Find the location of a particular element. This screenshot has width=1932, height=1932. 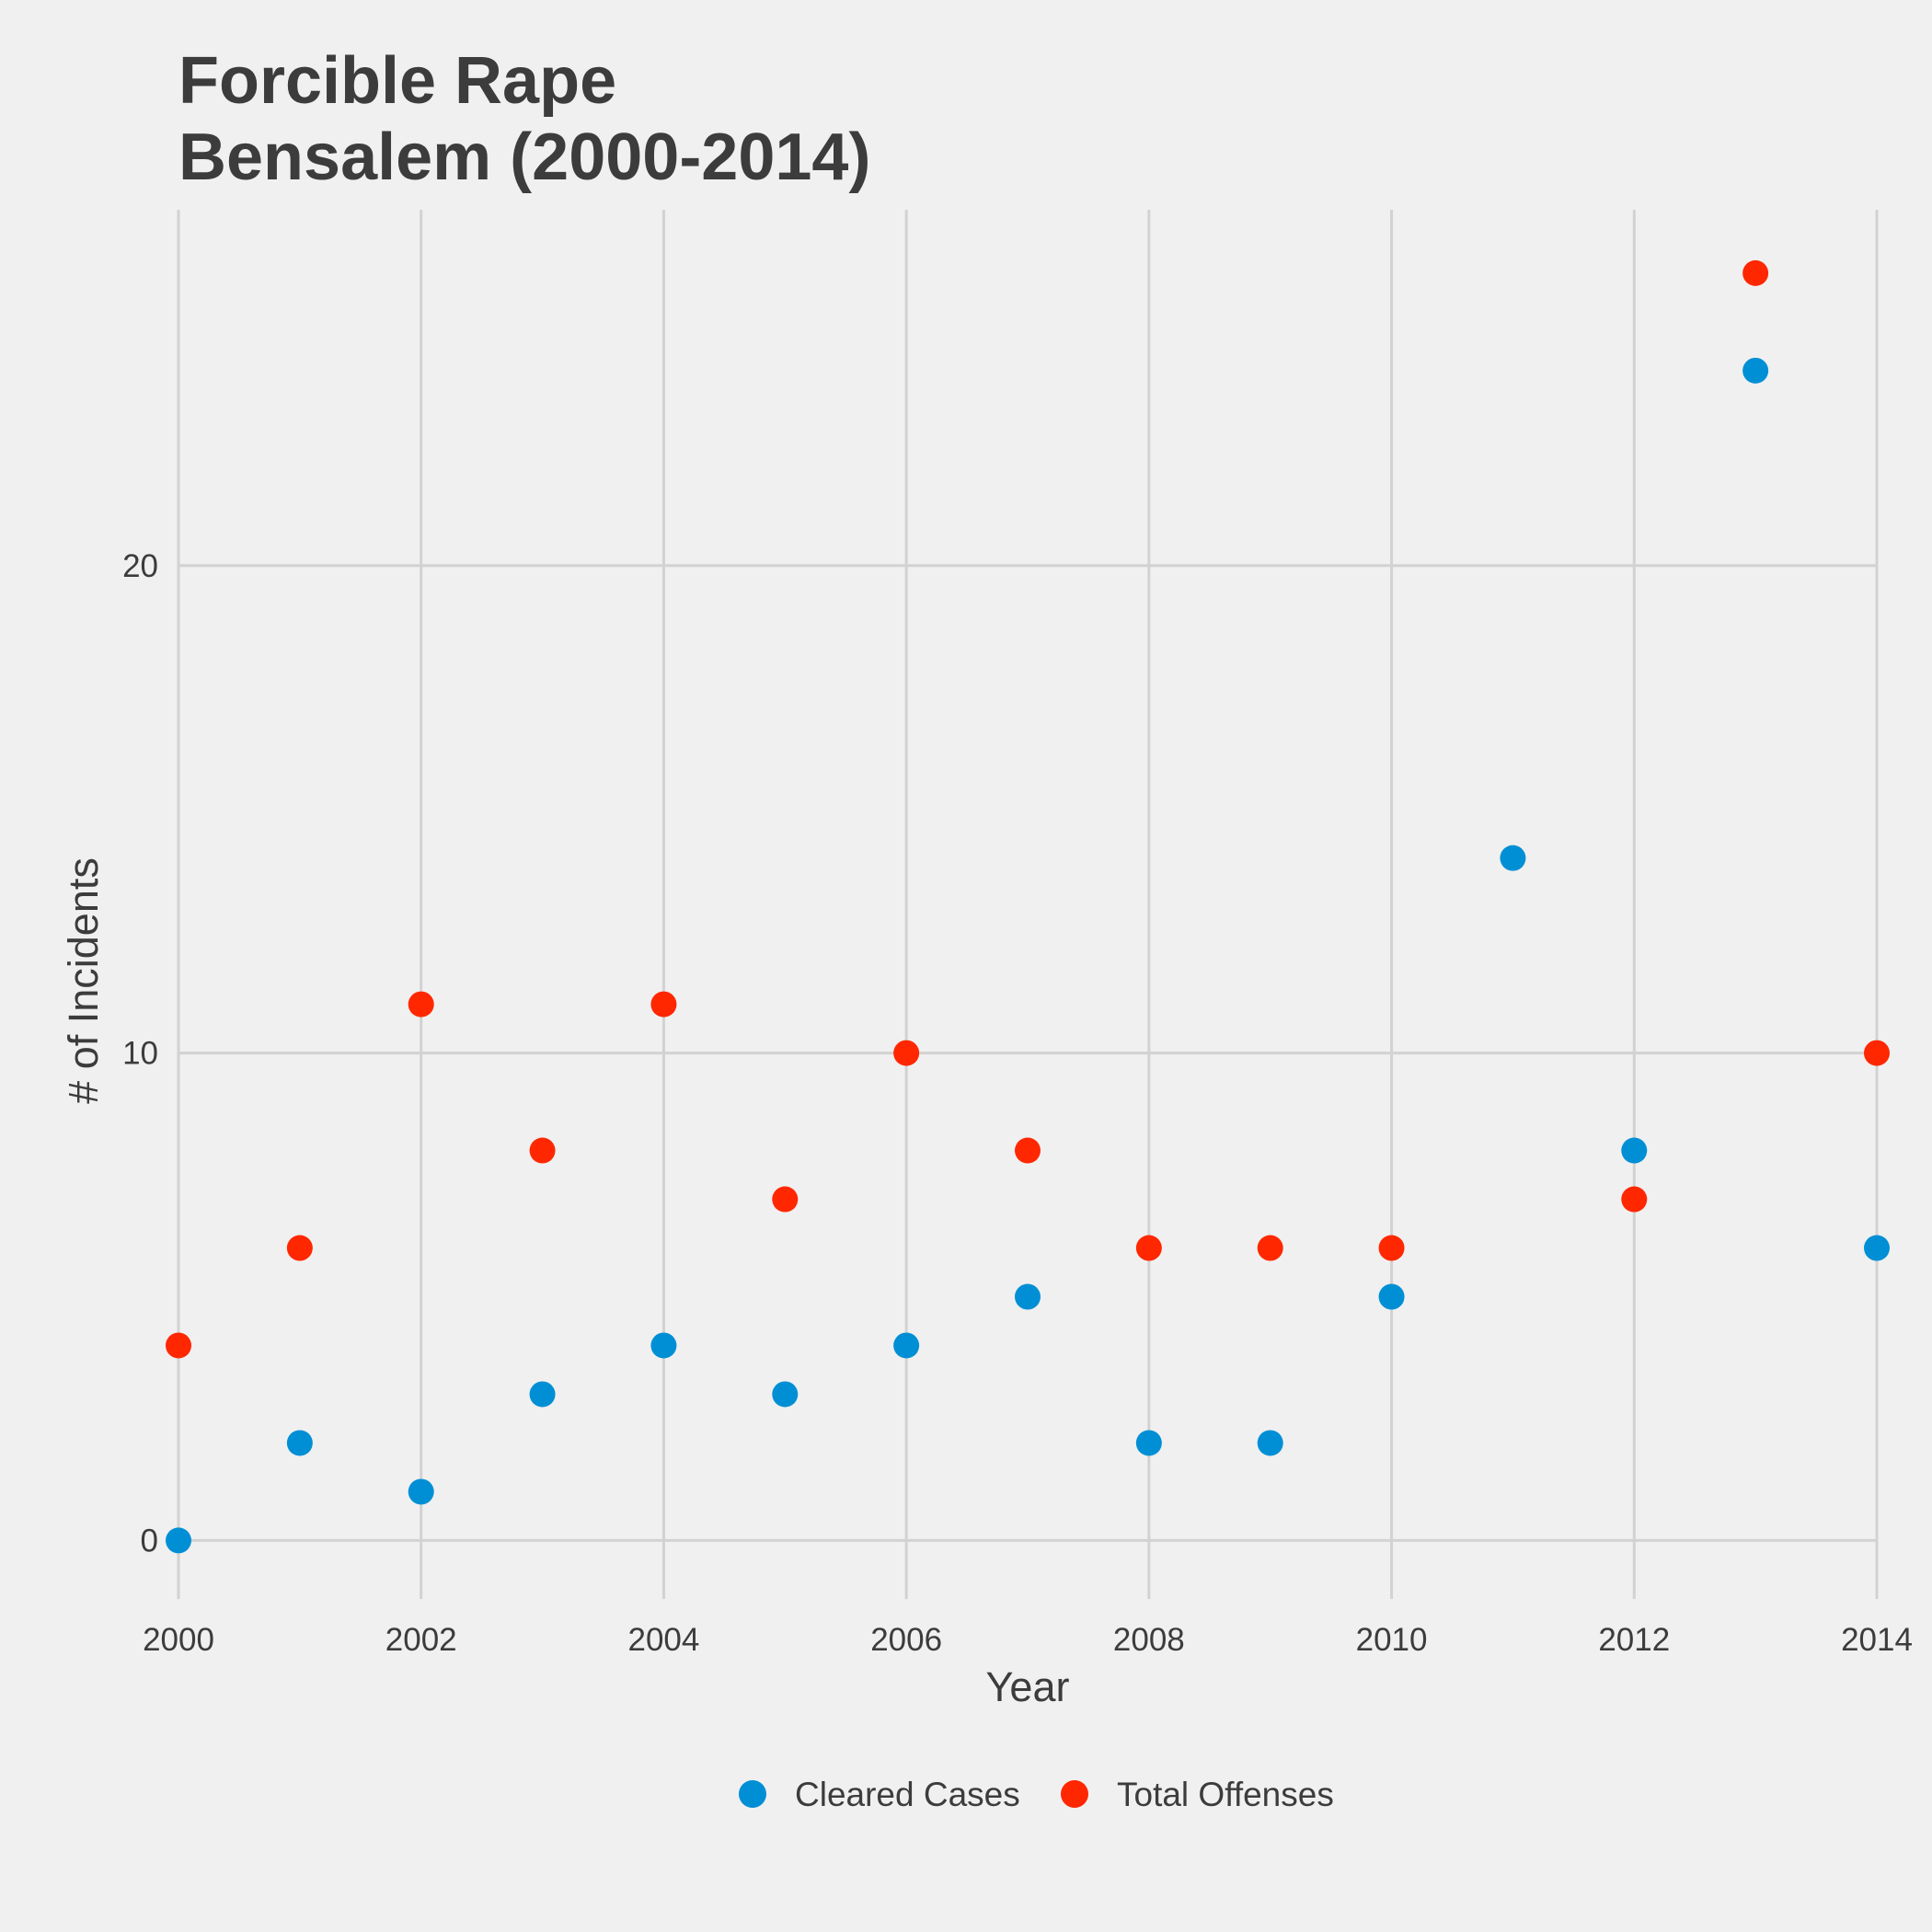

y-axis-ticks: 0 10 20 is located at coordinates (140, 1053).